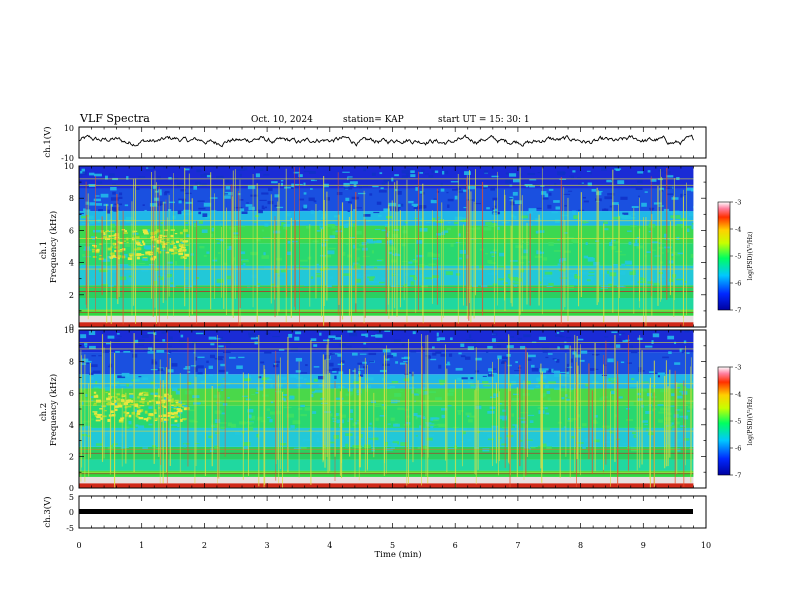  I want to click on ch1-waveform-line, so click(386, 141).